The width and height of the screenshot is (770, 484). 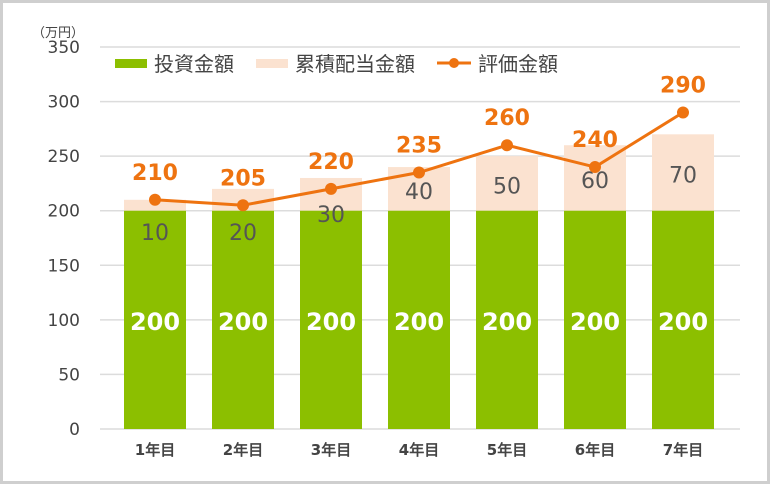 I want to click on valuation-data-label: 235, so click(x=419, y=146).